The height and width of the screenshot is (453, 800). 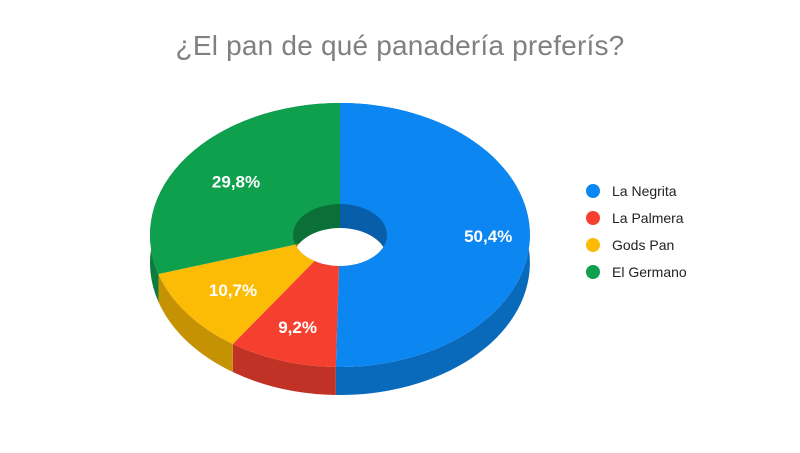 I want to click on legend-item-label: La Negrita, so click(x=644, y=190).